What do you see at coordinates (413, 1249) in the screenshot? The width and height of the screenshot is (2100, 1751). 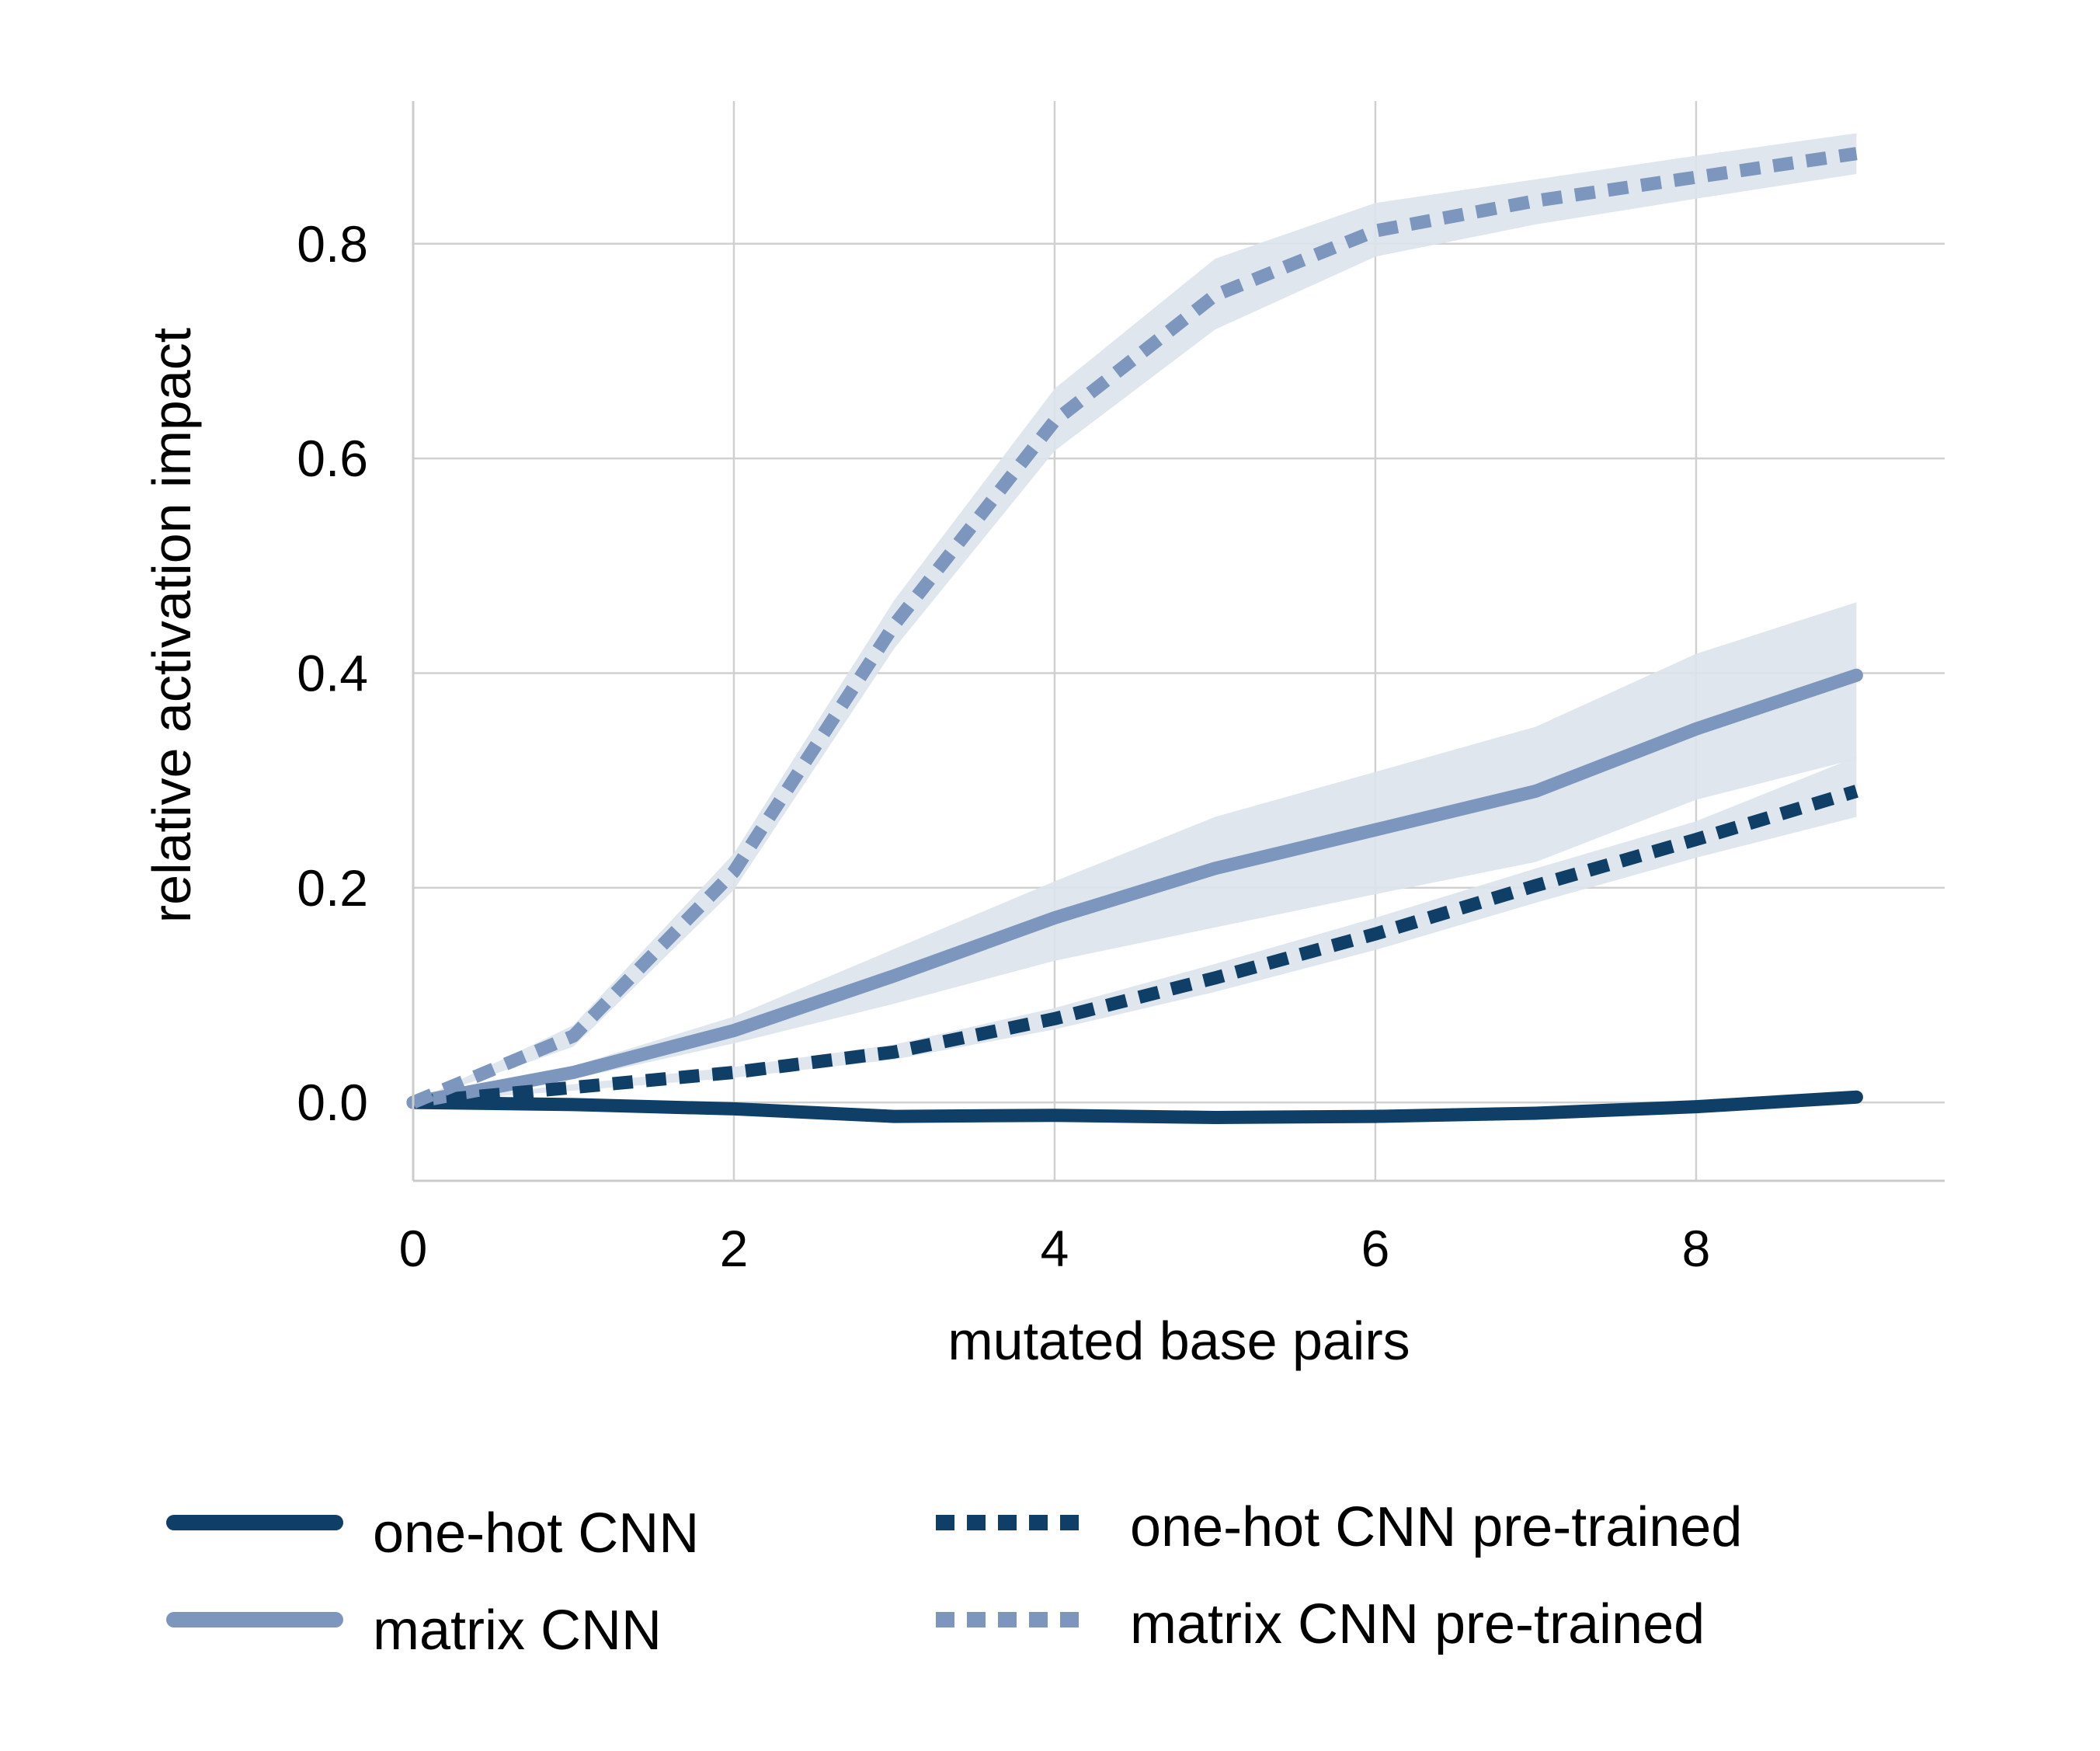 I see `x-tick-label: 0` at bounding box center [413, 1249].